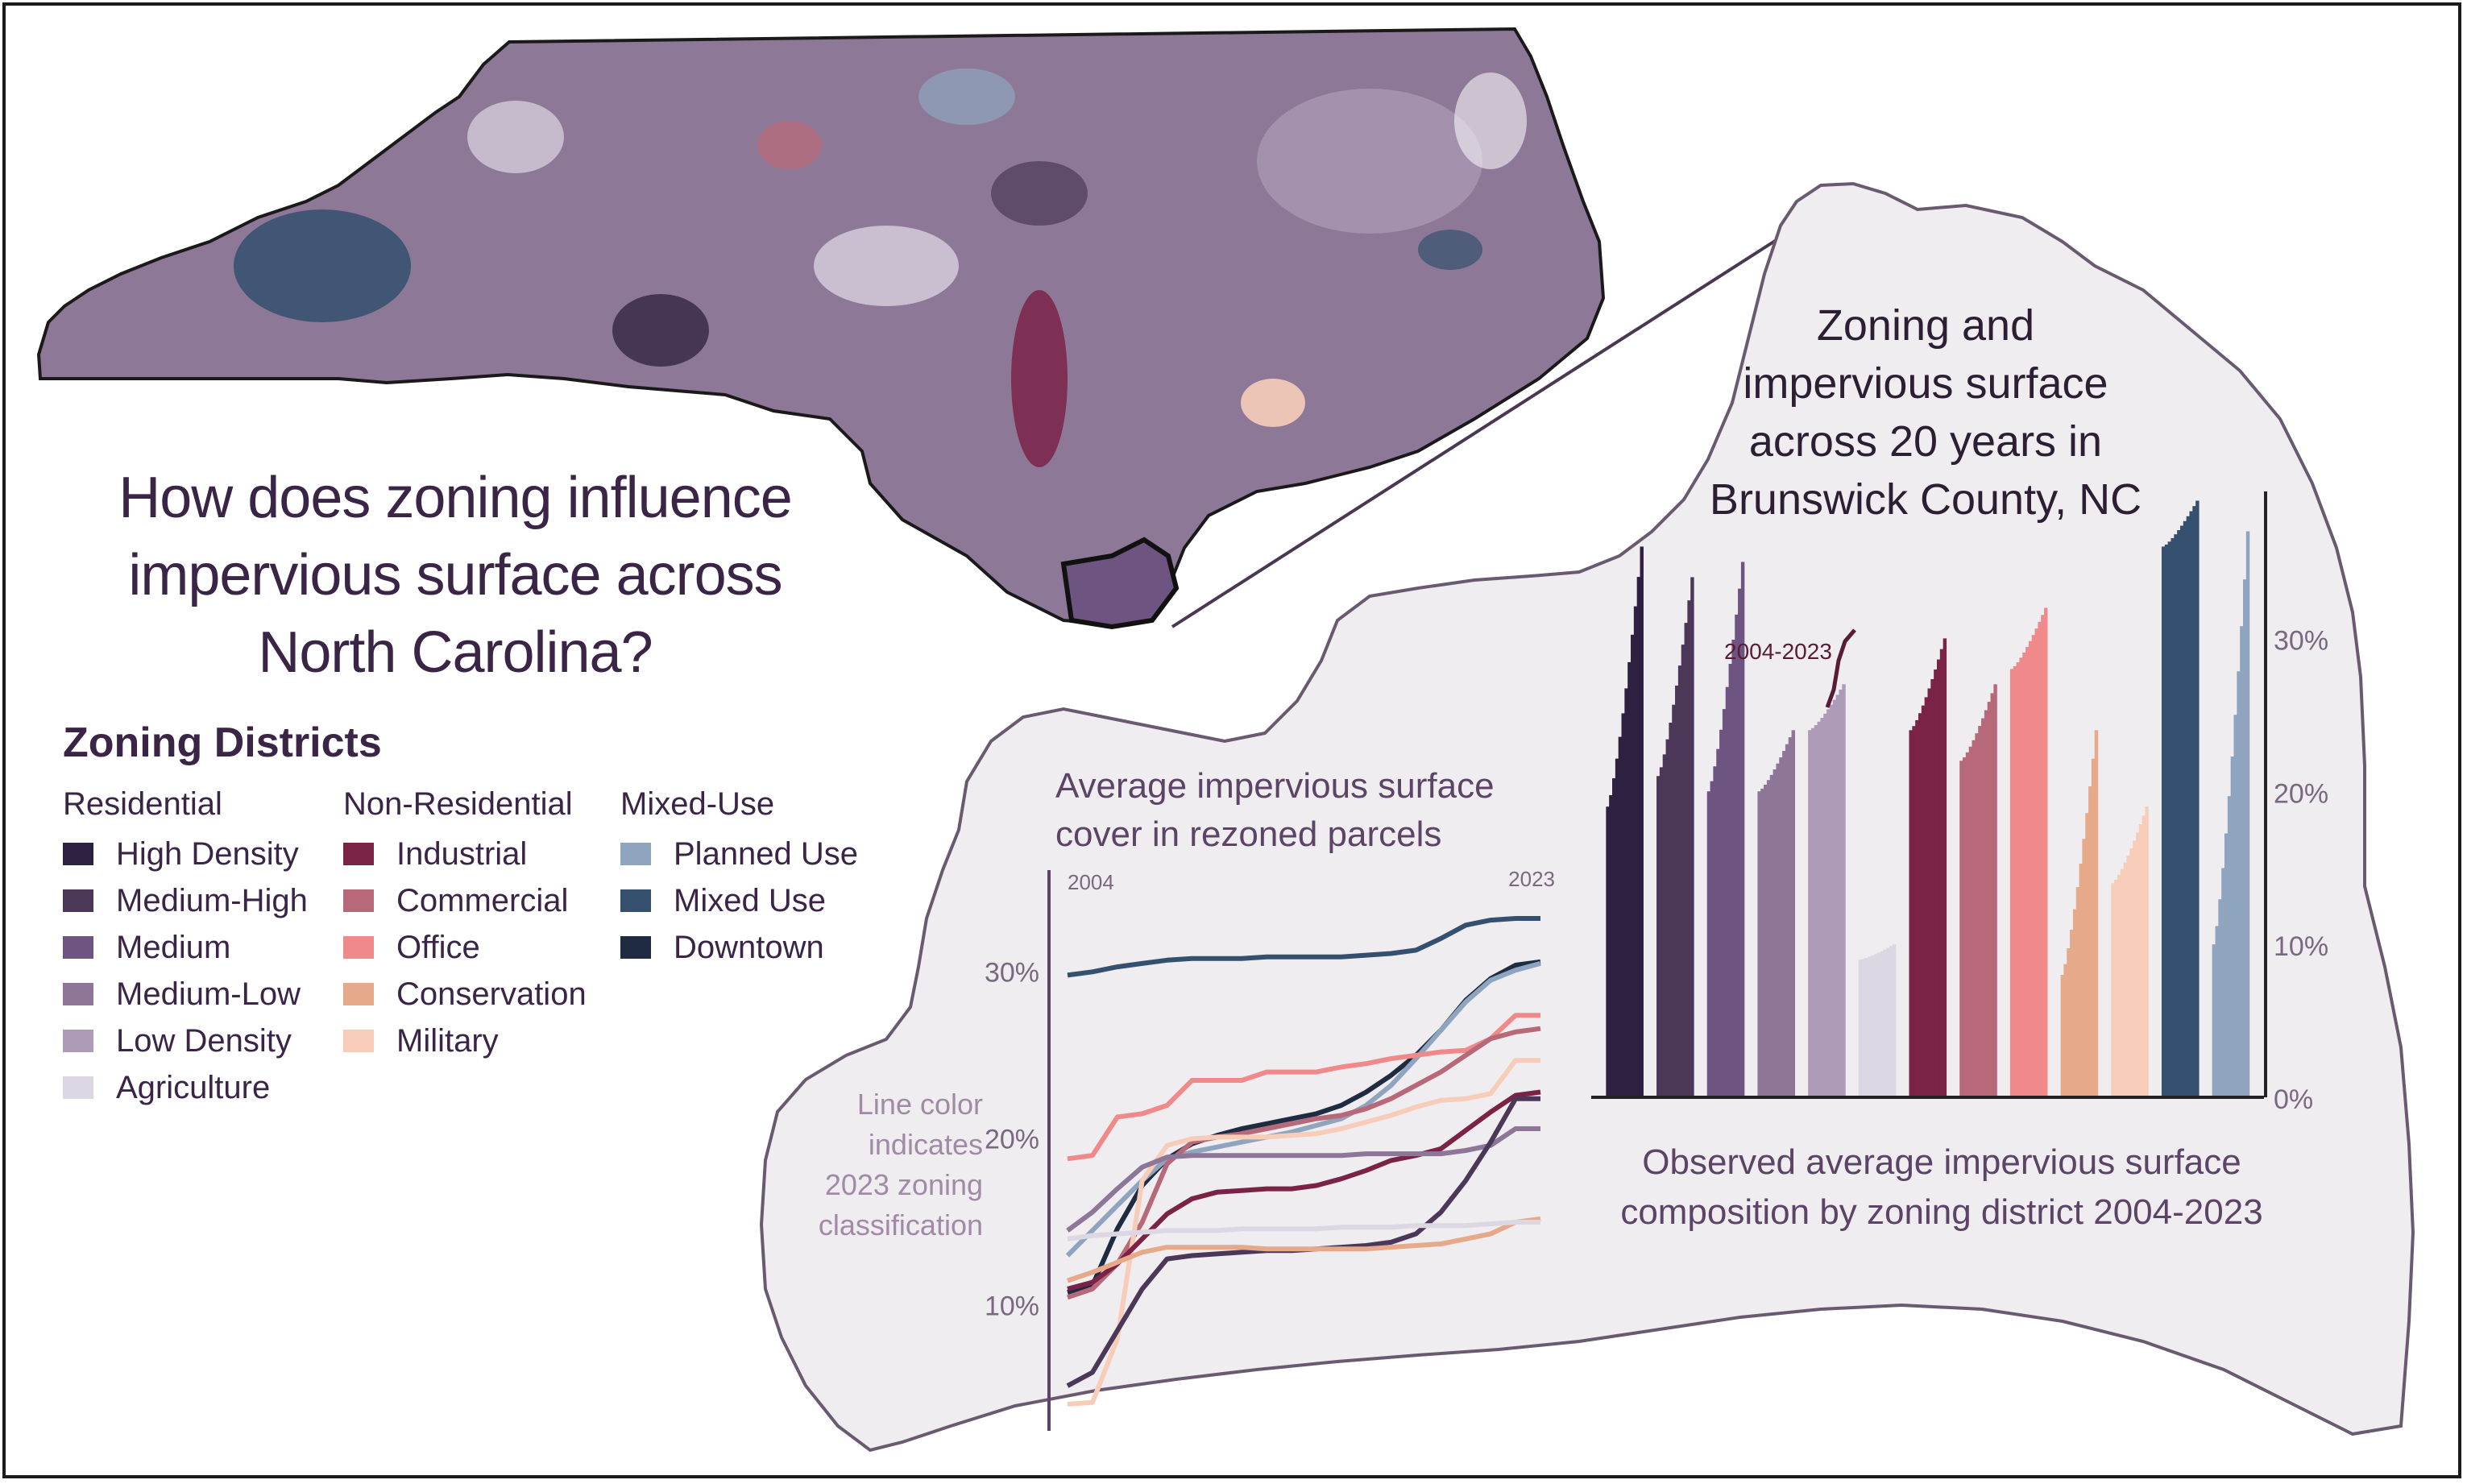 The image size is (2467, 1484). What do you see at coordinates (1120, 583) in the screenshot?
I see `brunswick-county-outline` at bounding box center [1120, 583].